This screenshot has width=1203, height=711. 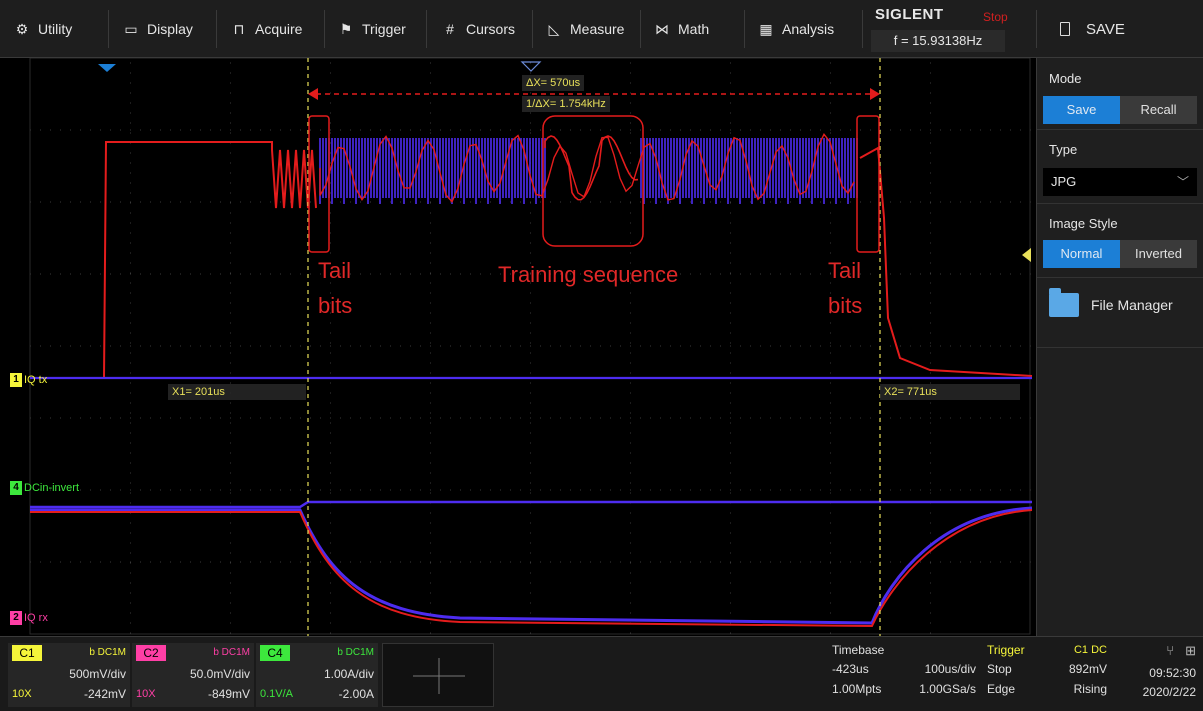 I want to click on channel2-probe: 10X, so click(x=146, y=694).